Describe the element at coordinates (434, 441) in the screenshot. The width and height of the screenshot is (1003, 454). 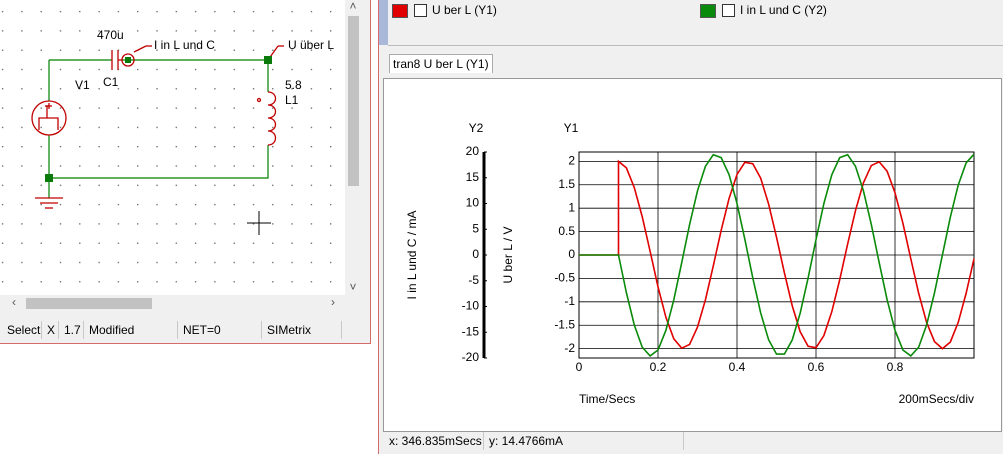
I see `status: x: 346.835mSecs` at that location.